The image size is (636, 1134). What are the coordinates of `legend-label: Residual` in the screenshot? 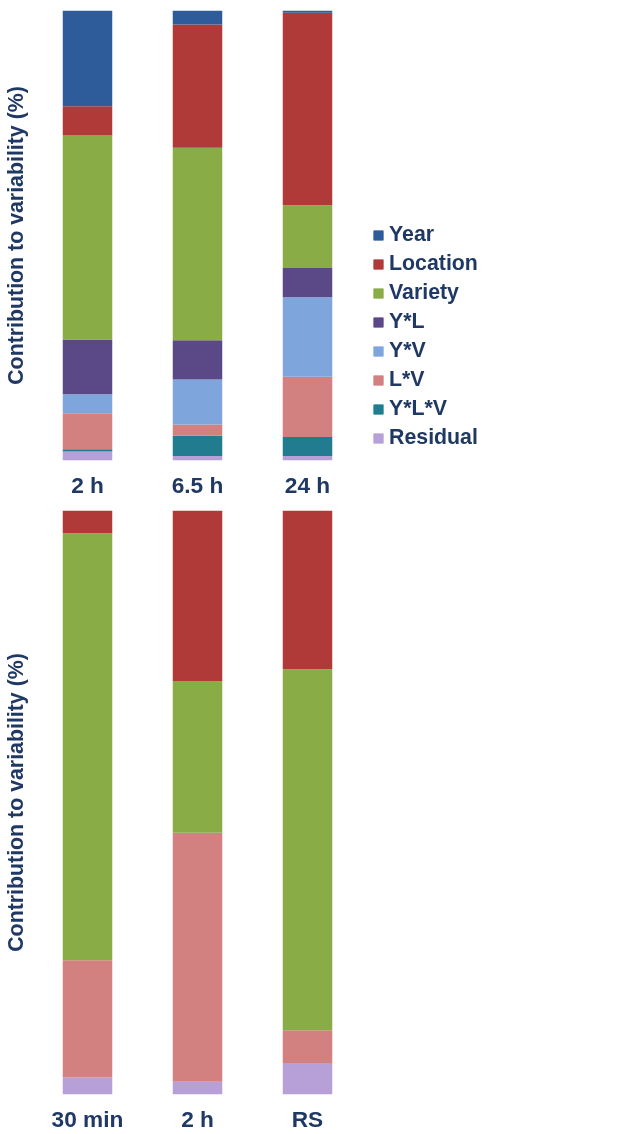 It's located at (433, 437).